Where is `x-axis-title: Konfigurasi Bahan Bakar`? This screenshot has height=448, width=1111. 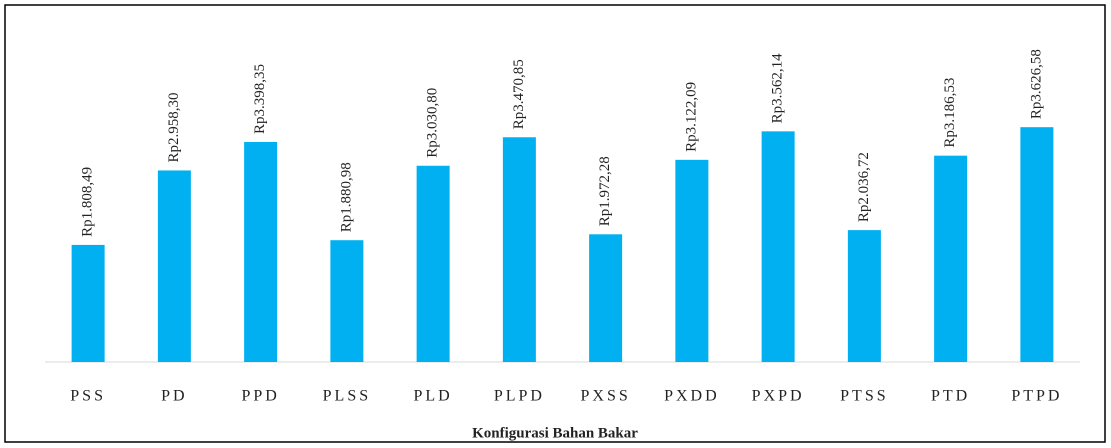
x-axis-title: Konfigurasi Bahan Bakar is located at coordinates (555, 433).